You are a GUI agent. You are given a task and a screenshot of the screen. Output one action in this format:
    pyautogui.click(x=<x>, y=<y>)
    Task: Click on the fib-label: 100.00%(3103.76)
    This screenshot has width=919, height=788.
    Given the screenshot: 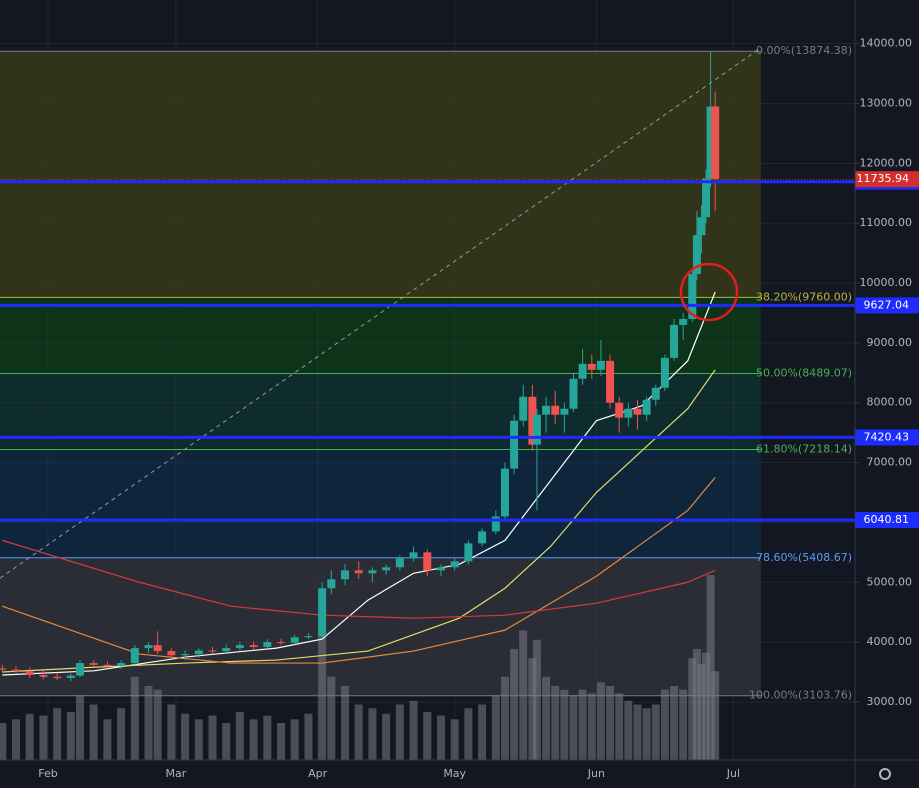 What is the action you would take?
    pyautogui.click(x=800, y=695)
    